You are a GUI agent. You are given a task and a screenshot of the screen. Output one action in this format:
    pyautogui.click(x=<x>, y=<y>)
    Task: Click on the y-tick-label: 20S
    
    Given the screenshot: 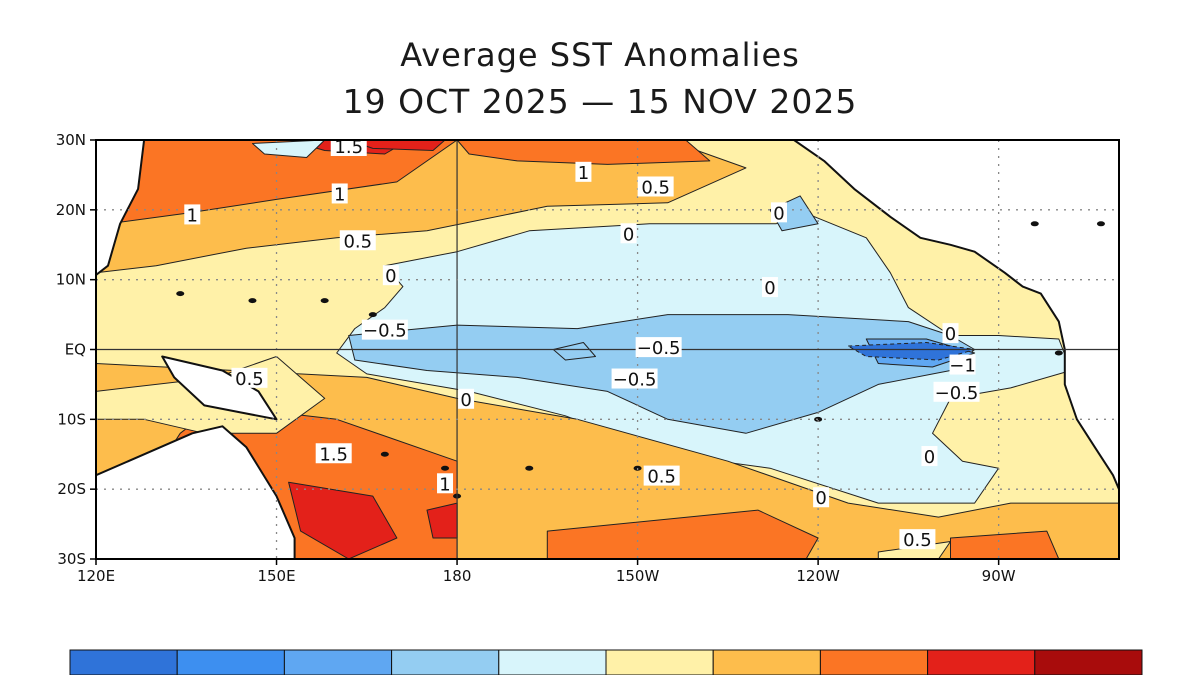 What is the action you would take?
    pyautogui.click(x=71, y=489)
    